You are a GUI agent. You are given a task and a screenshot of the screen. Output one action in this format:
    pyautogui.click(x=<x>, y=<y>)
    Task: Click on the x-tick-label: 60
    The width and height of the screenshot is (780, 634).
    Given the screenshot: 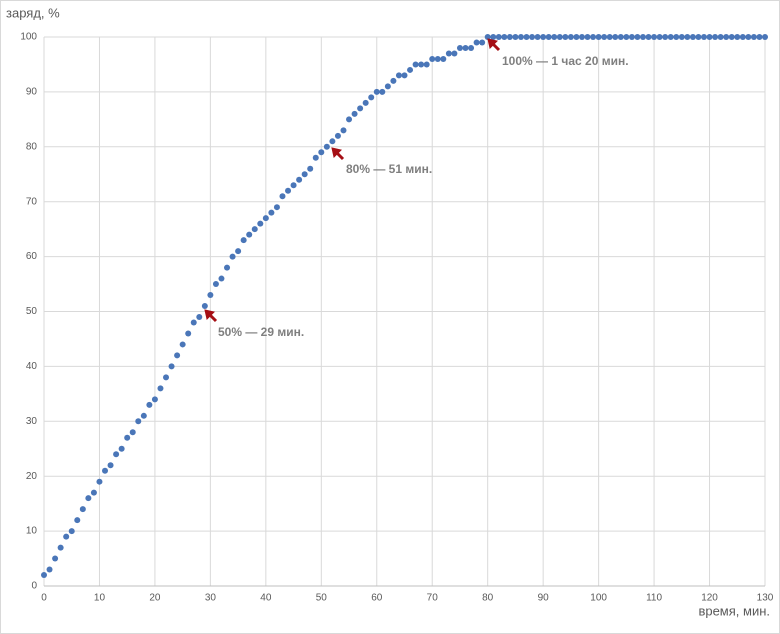 What is the action you would take?
    pyautogui.click(x=377, y=598)
    